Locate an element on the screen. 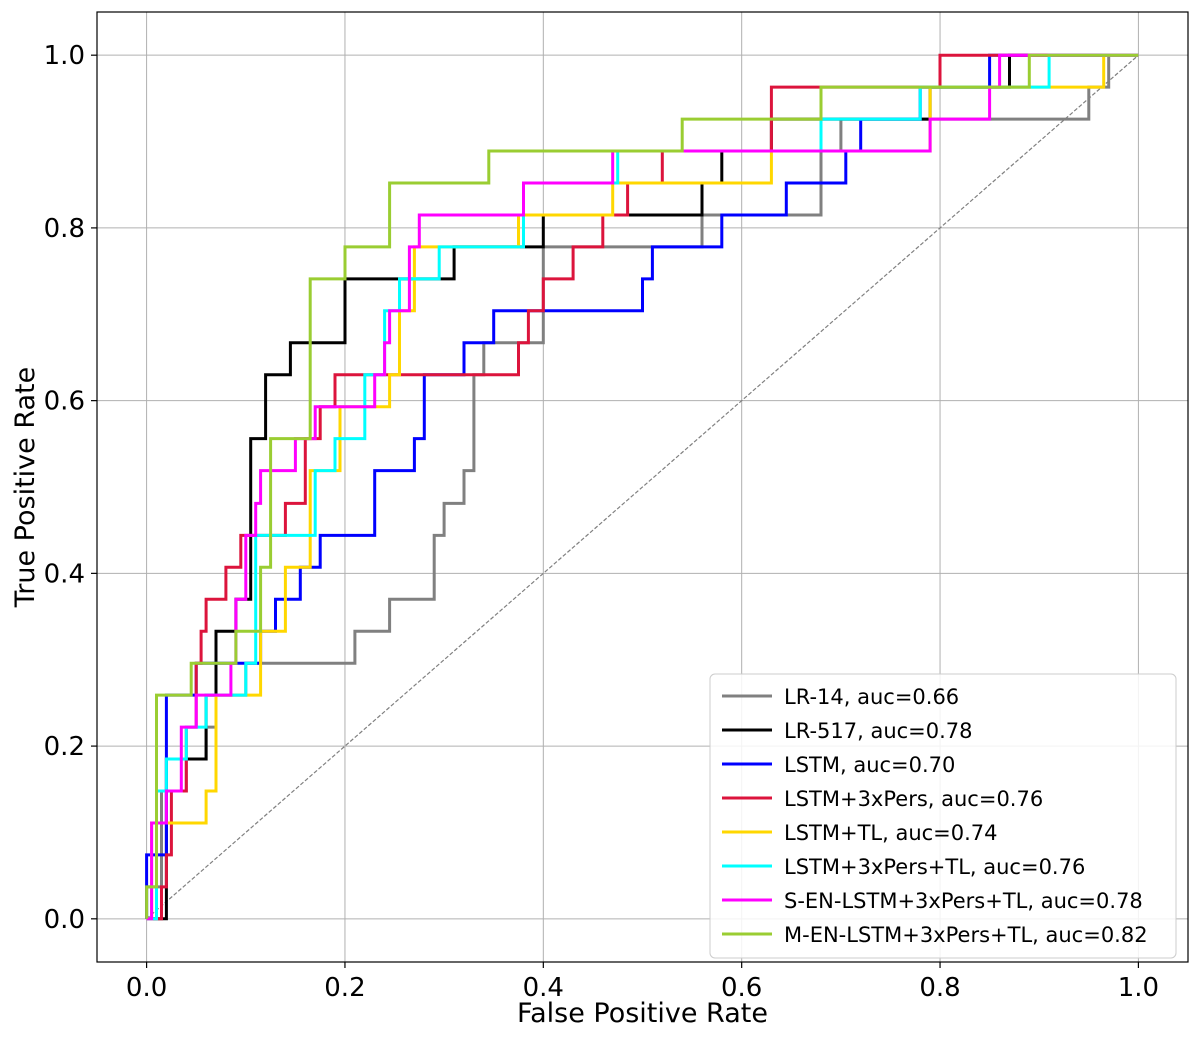 The width and height of the screenshot is (1200, 1040). legend-label-6: LSTM+3xPers+TL, auc=0.76 is located at coordinates (934, 867).